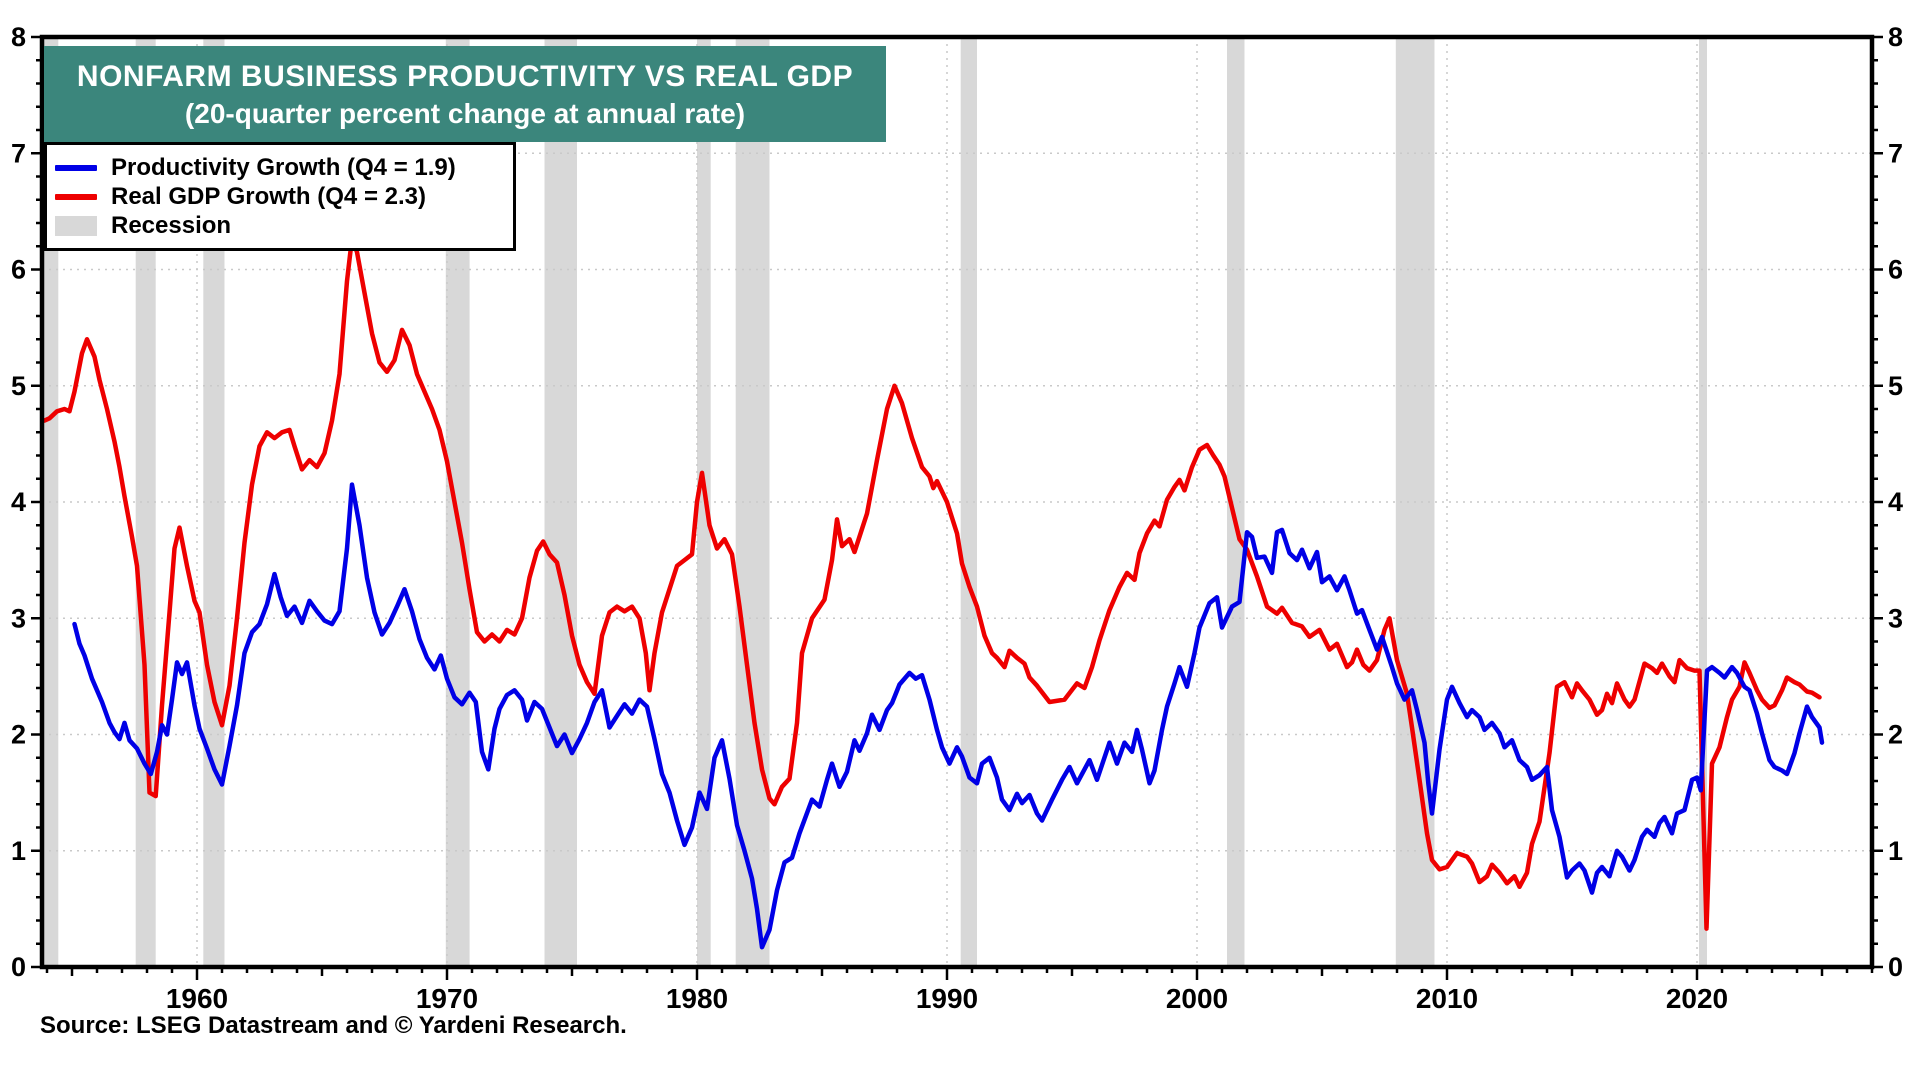 Image resolution: width=1920 pixels, height=1080 pixels. Describe the element at coordinates (447, 998) in the screenshot. I see `svg-text: 1970` at that location.